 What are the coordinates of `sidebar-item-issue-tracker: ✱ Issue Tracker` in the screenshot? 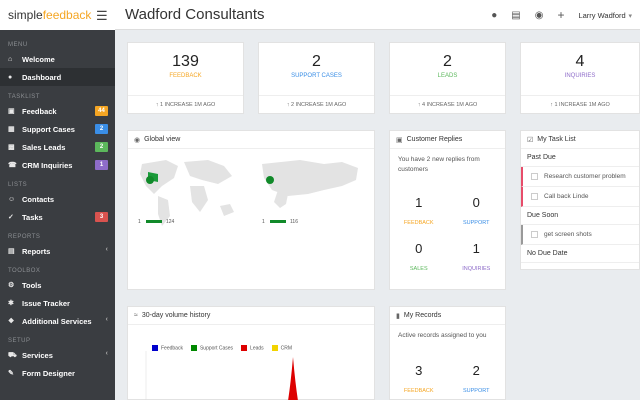 It's located at (57, 303).